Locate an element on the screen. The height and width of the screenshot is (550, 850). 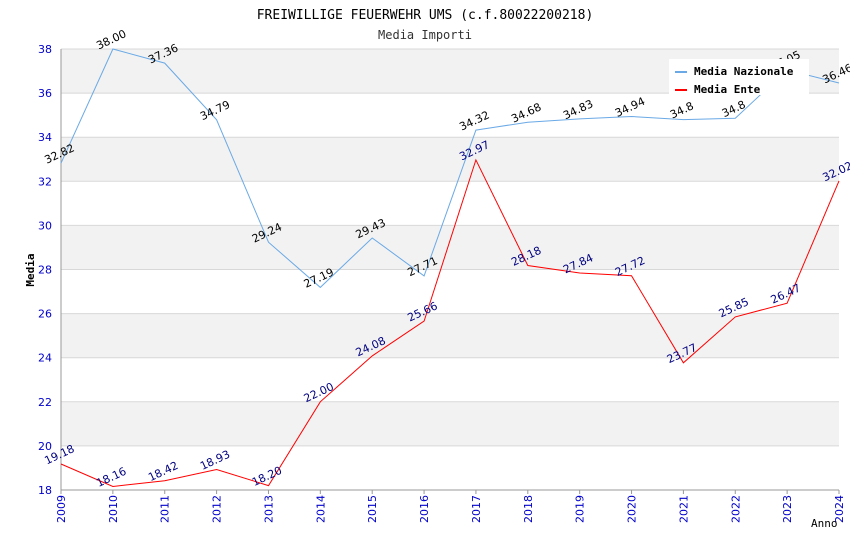
legend-box is located at coordinates (739, 77).